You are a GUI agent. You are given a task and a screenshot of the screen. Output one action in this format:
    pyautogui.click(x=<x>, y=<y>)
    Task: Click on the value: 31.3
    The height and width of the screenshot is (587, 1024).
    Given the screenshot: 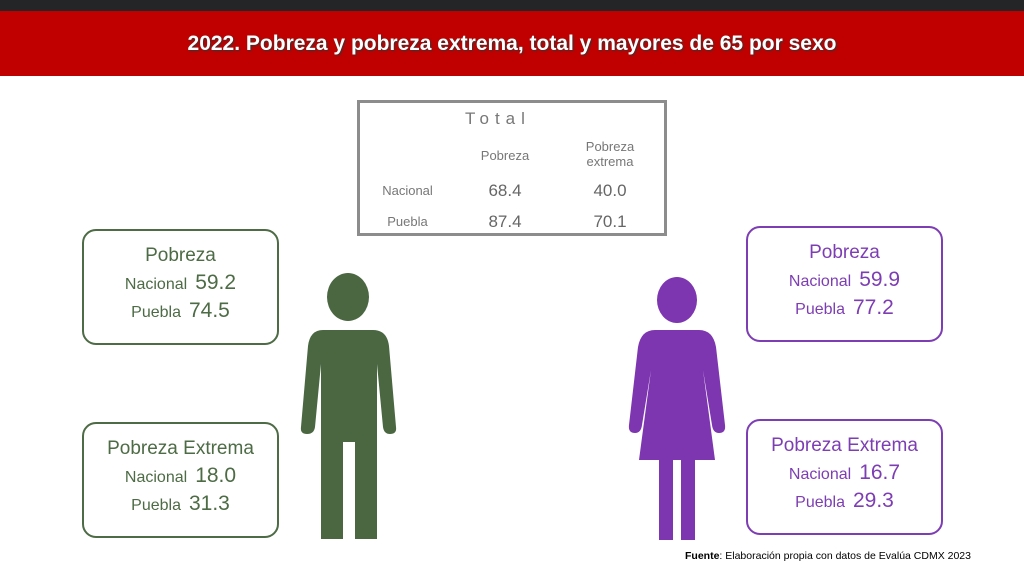 What is the action you would take?
    pyautogui.click(x=209, y=503)
    